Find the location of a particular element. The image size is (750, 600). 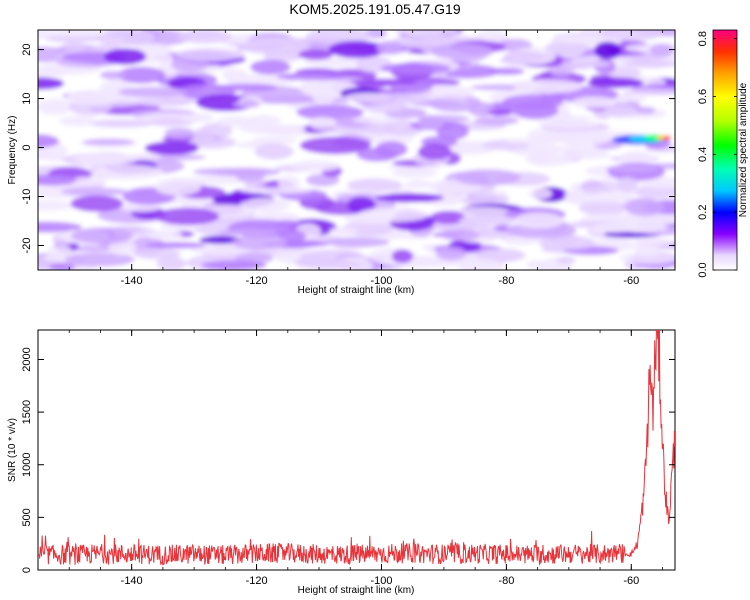

heatmap-x-tick-label: -140 is located at coordinates (132, 281).